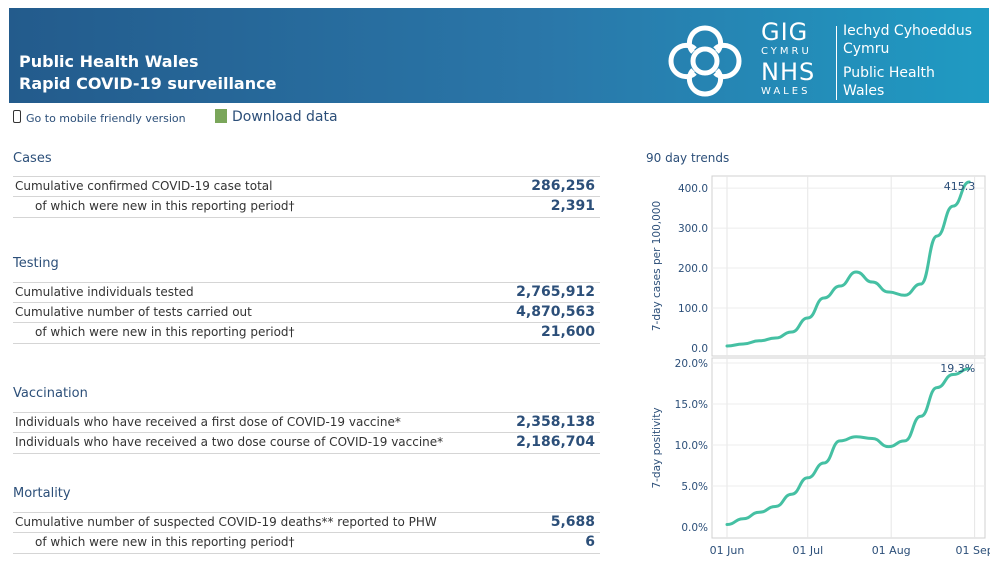  Describe the element at coordinates (104, 292) in the screenshot. I see `stat-label: Cumulative individuals tested` at that location.